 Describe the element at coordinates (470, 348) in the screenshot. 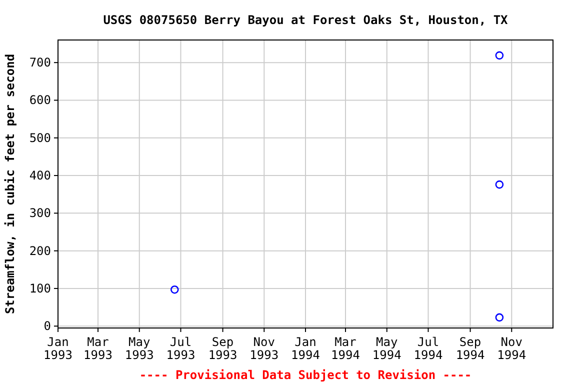

I see `x-tick-label: Sep 1994` at that location.